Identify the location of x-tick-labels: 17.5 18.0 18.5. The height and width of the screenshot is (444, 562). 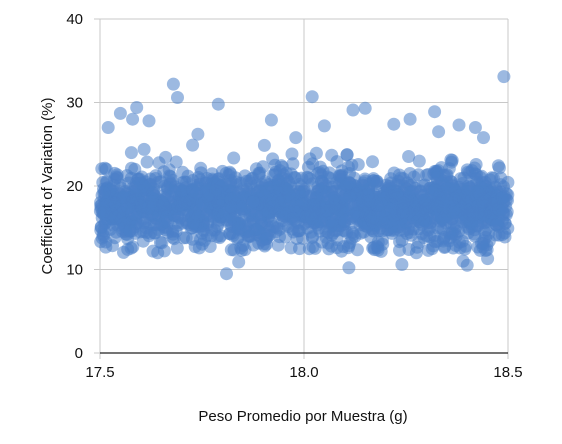
(303, 372).